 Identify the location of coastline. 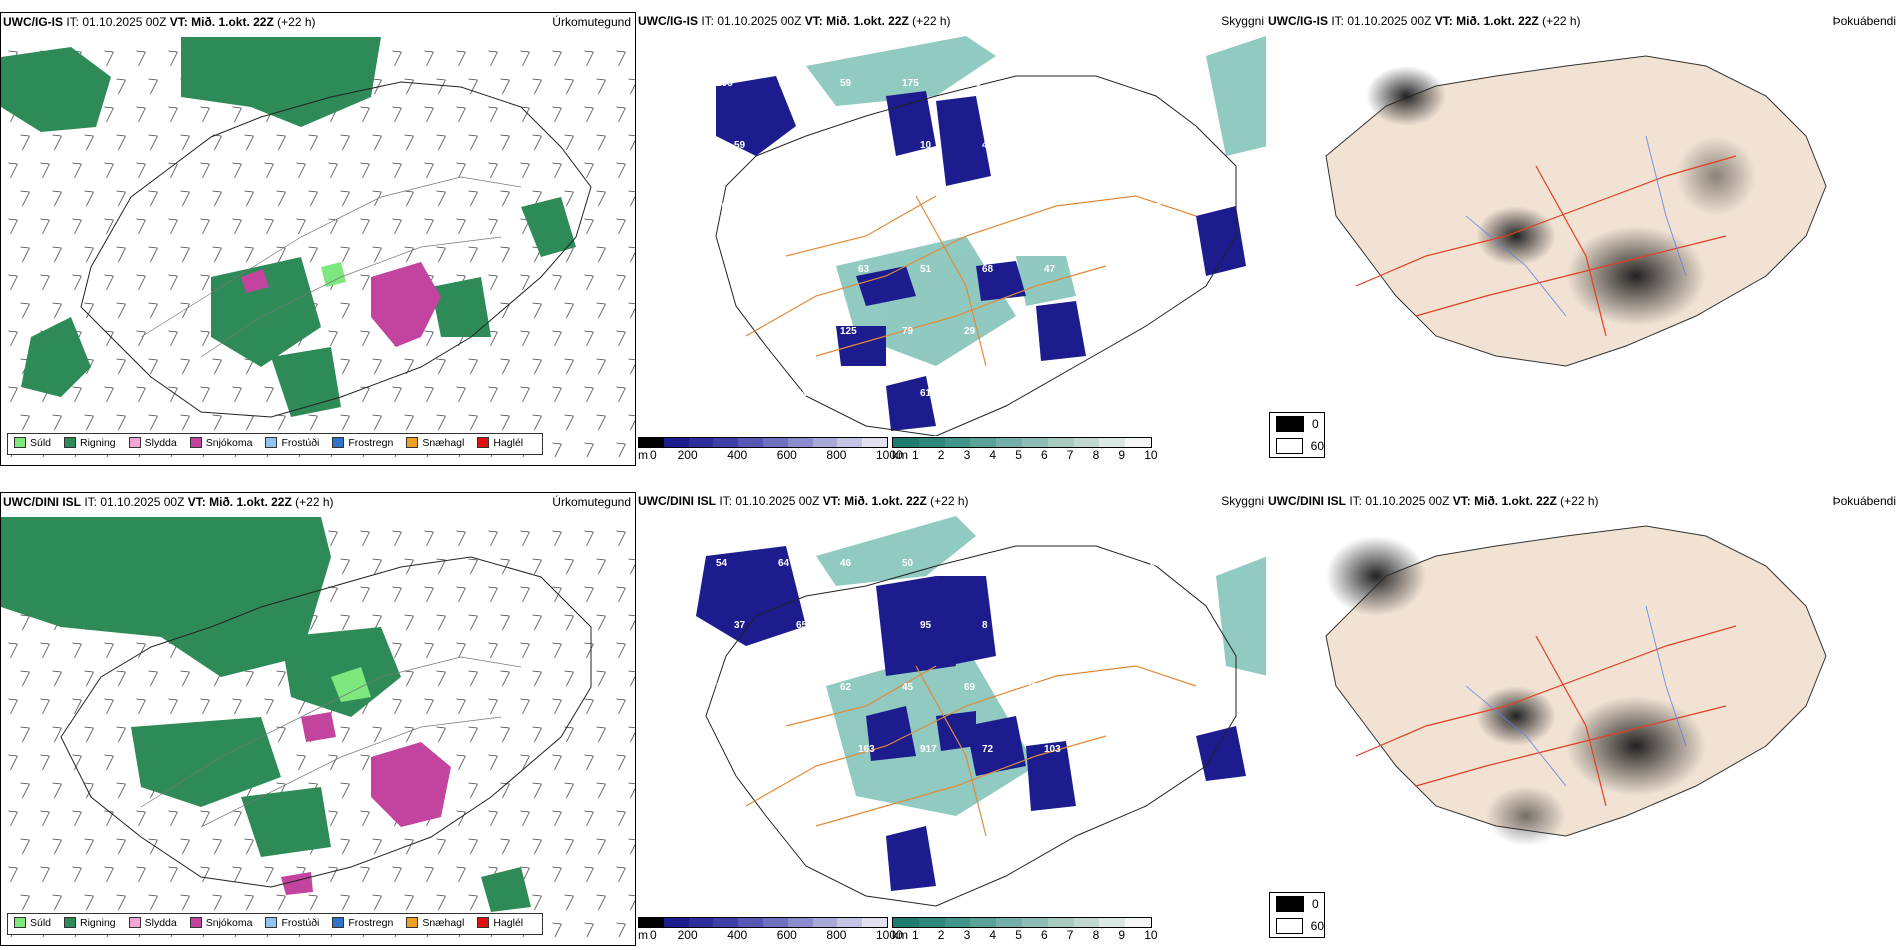
(326, 722).